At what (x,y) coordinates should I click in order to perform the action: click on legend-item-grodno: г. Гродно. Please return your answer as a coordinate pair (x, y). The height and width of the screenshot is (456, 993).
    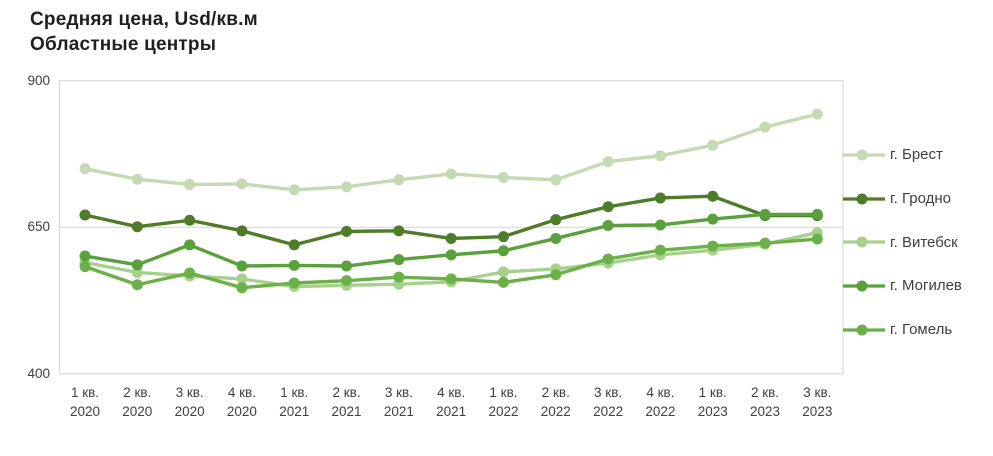
    Looking at the image, I should click on (918, 199).